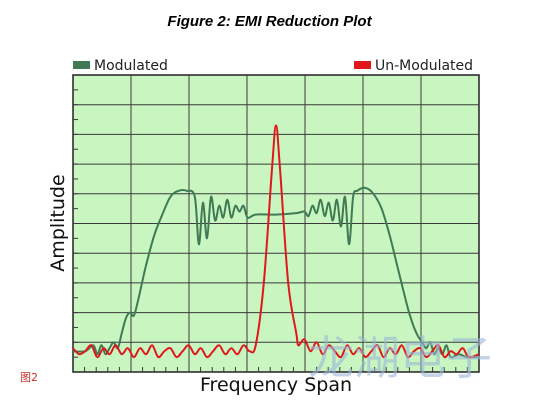 The width and height of the screenshot is (539, 403). I want to click on legend-swatch-modulated, so click(81, 65).